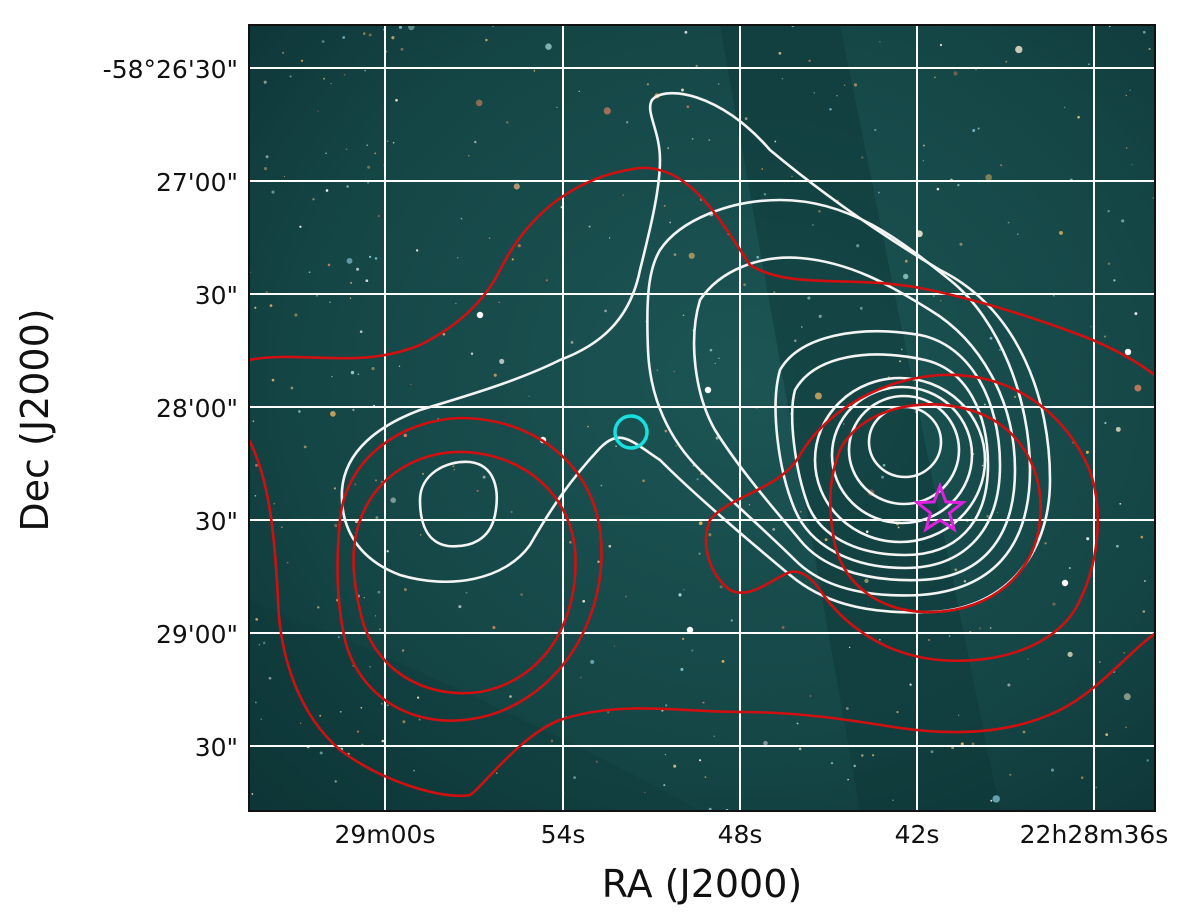 The width and height of the screenshot is (1200, 920). I want to click on y-axis-title: Dec (J2000), so click(35, 419).